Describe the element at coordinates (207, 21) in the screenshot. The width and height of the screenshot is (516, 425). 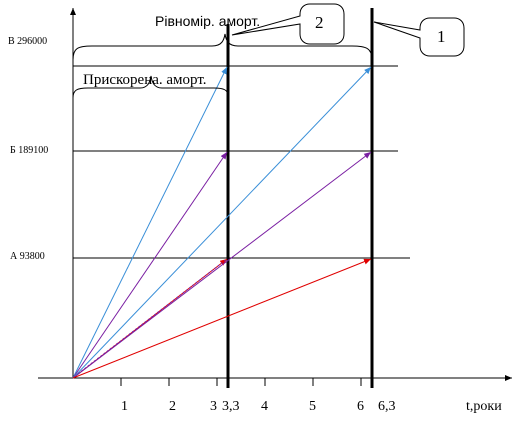
I see `label-uniform: Рівномір. аморт.` at that location.